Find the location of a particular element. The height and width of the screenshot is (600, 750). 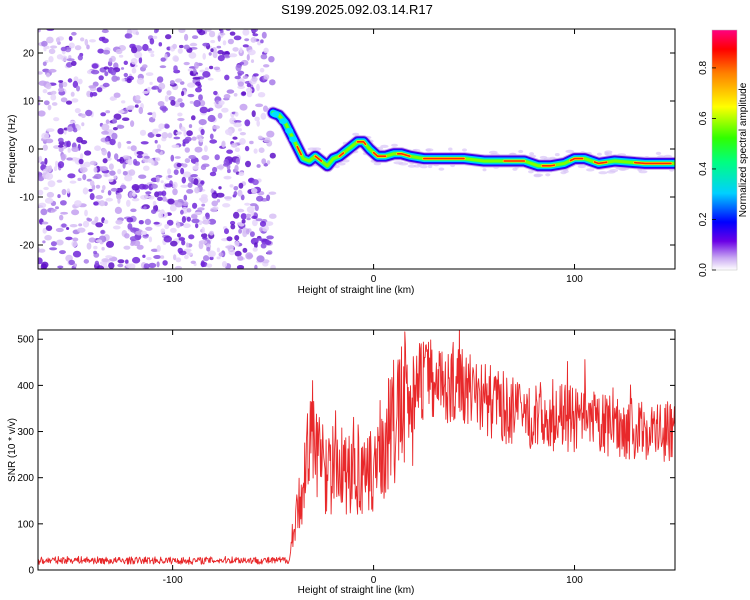

colorbar-tick-label: 0.0 is located at coordinates (703, 270).